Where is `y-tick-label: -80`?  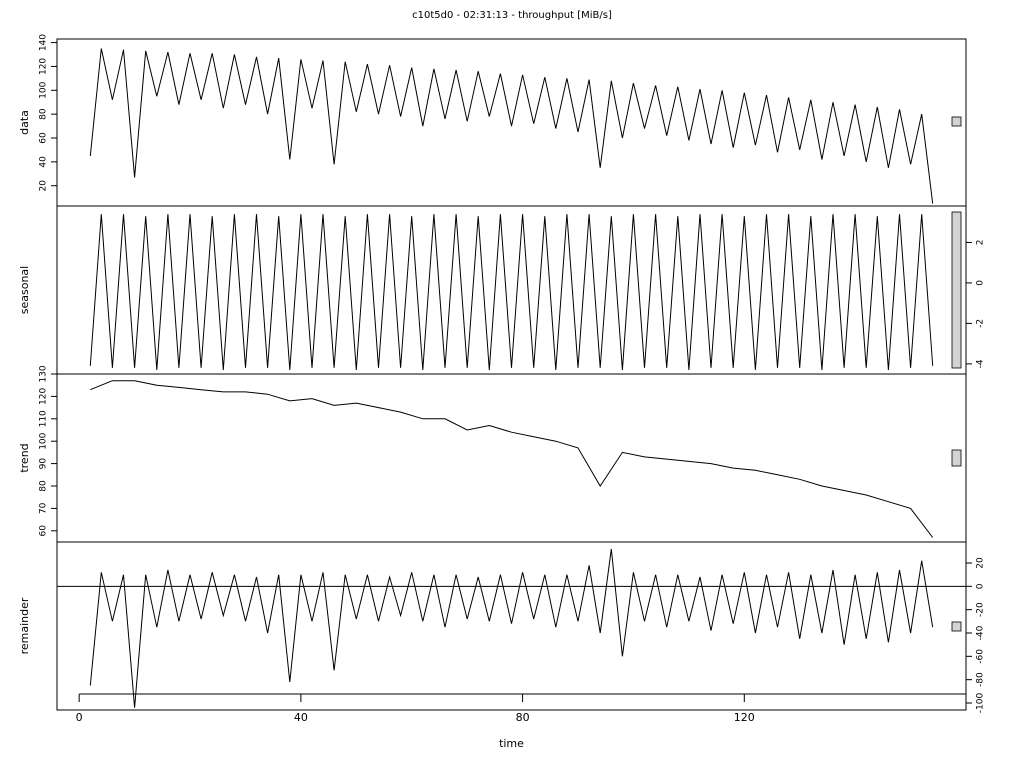 y-tick-label: -80 is located at coordinates (981, 679).